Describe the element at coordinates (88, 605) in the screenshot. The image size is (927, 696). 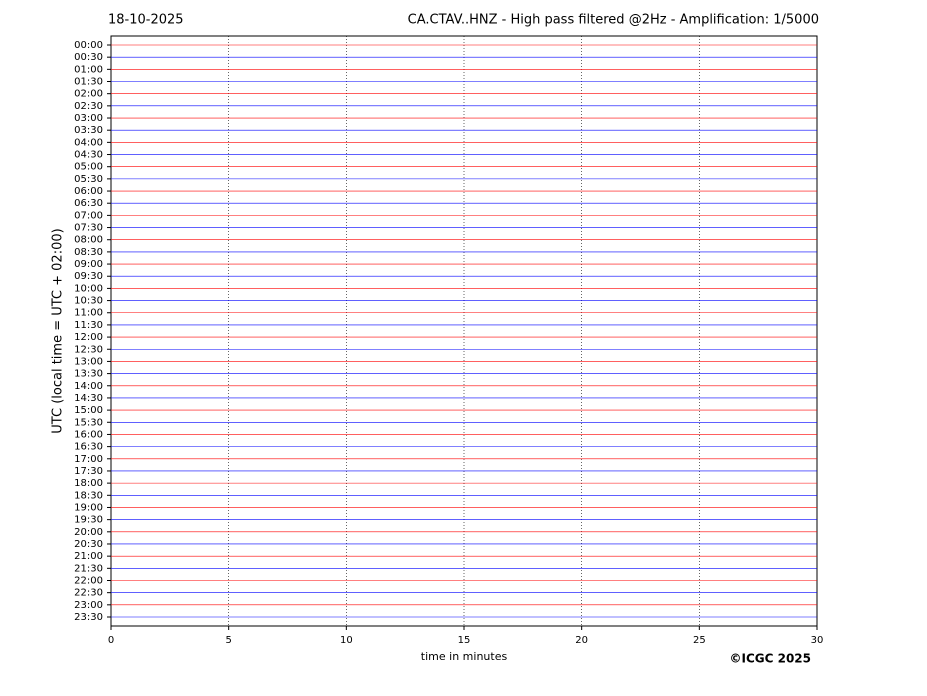
I see `y-tick-label: 23:00` at that location.